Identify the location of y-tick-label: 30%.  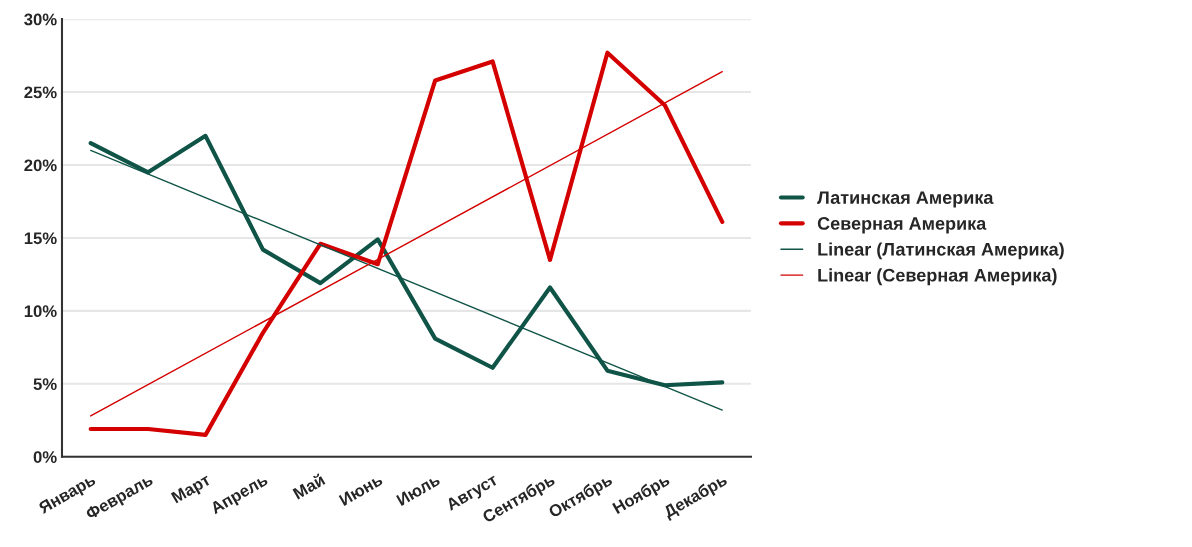
(40, 19).